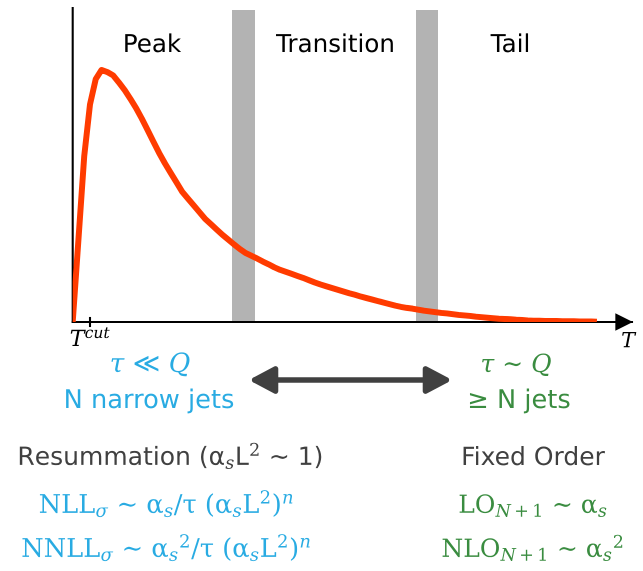  Describe the element at coordinates (520, 401) in the screenshot. I see `text: ≥ N jets` at that location.